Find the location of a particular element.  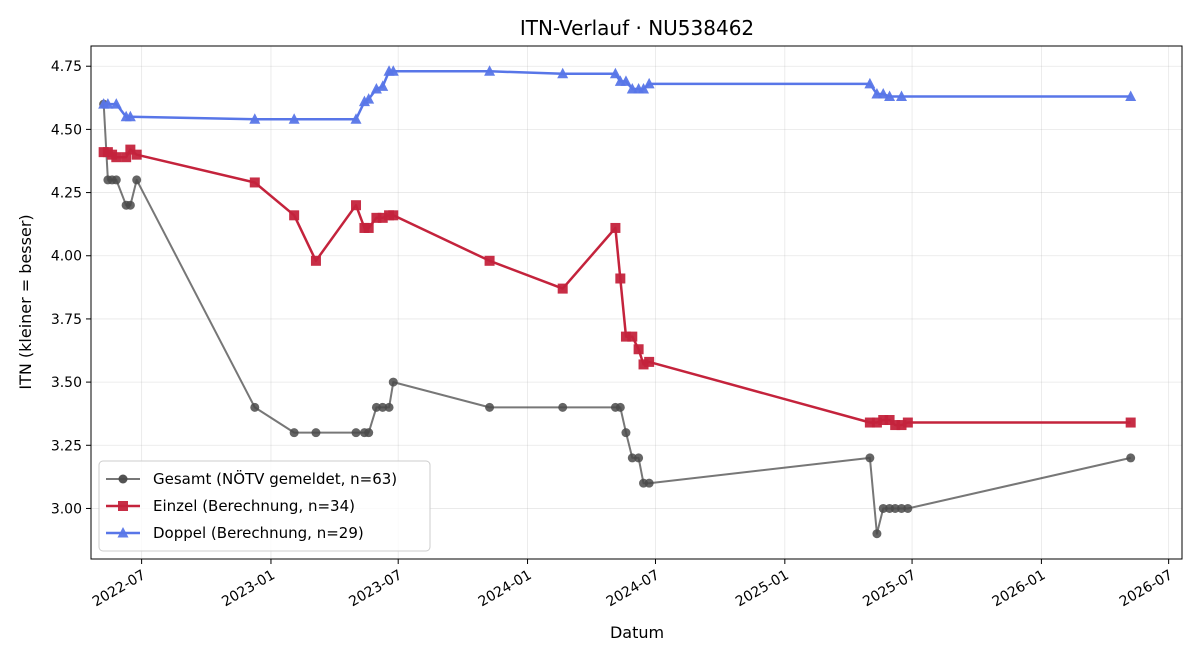

y-tick-label: 4.25 is located at coordinates (66, 194).